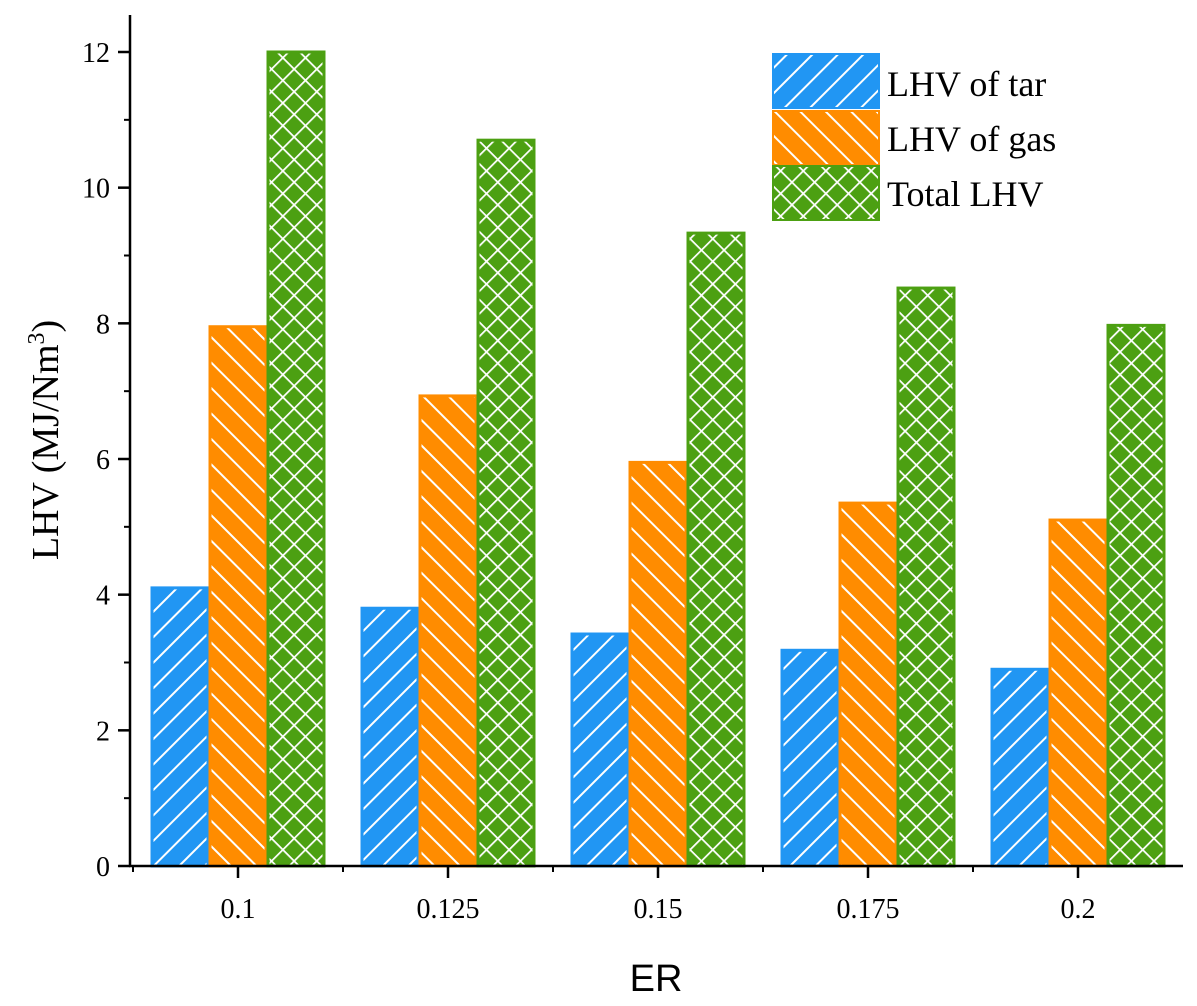  What do you see at coordinates (966, 84) in the screenshot?
I see `legend-label-tar: LHV of tar` at bounding box center [966, 84].